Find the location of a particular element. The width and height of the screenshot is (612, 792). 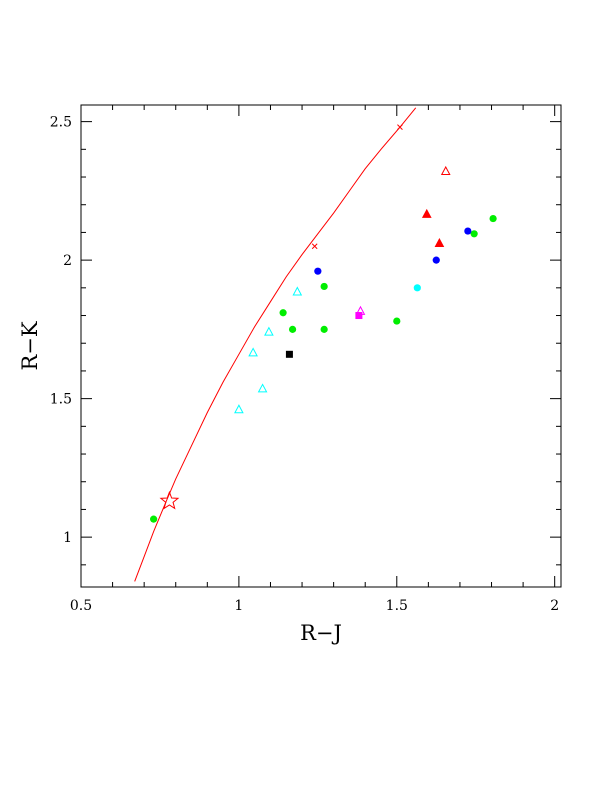

y-axis-title: R−K is located at coordinates (30, 345).